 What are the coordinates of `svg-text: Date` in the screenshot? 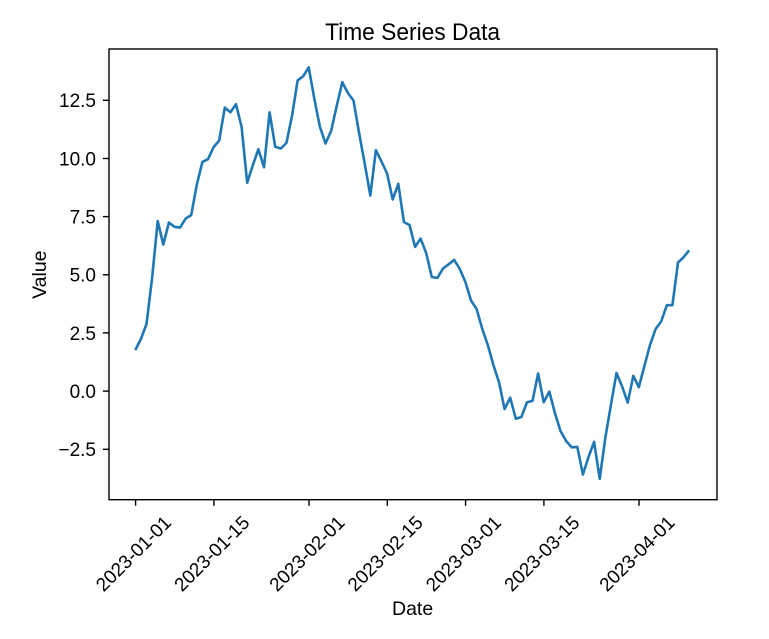 It's located at (412, 609).